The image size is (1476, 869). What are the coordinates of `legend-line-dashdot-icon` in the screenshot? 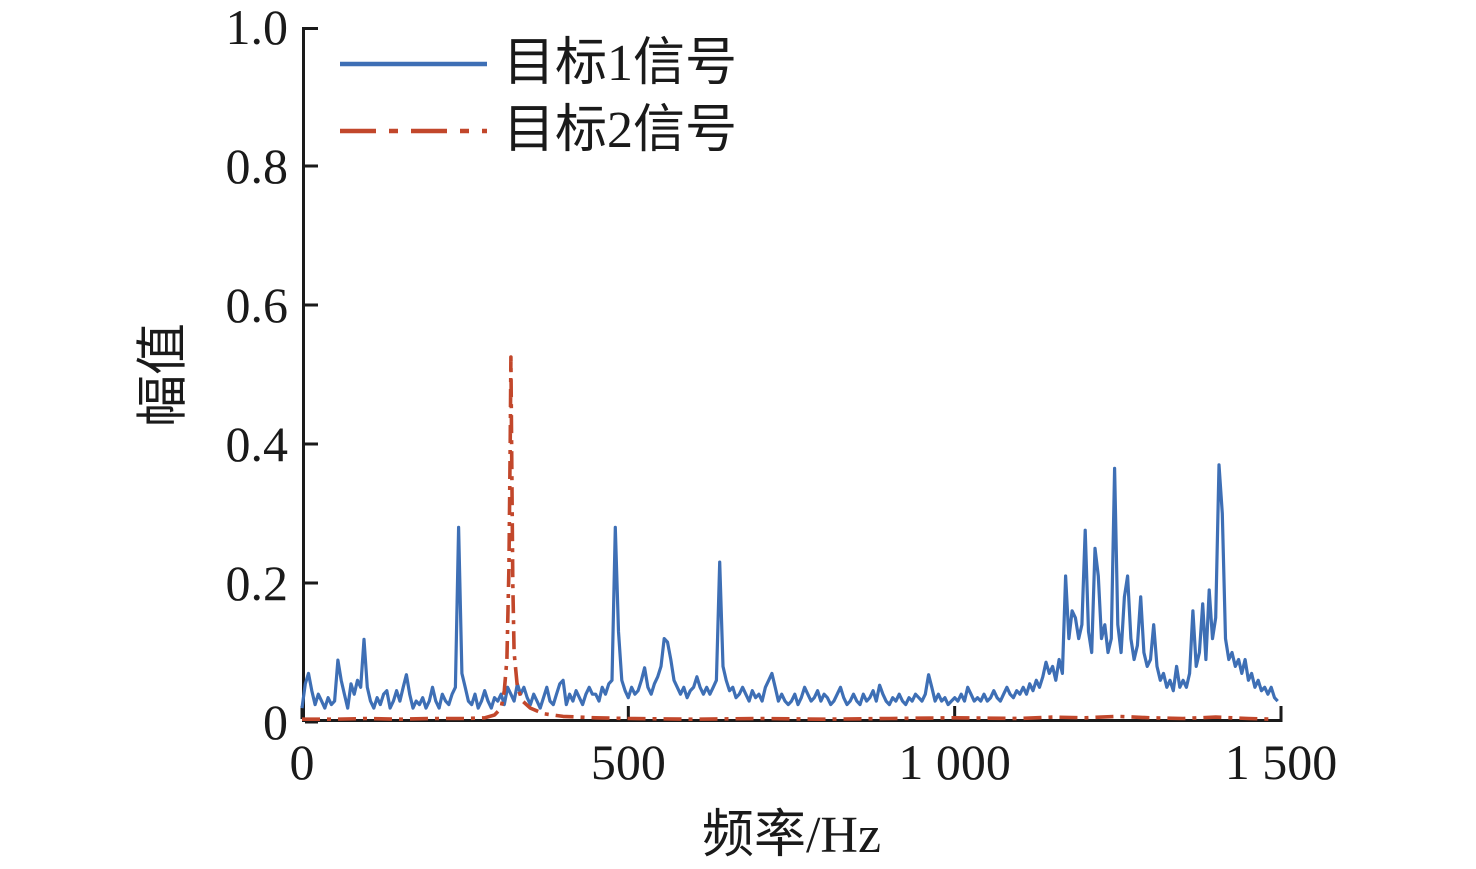 It's located at (413, 130).